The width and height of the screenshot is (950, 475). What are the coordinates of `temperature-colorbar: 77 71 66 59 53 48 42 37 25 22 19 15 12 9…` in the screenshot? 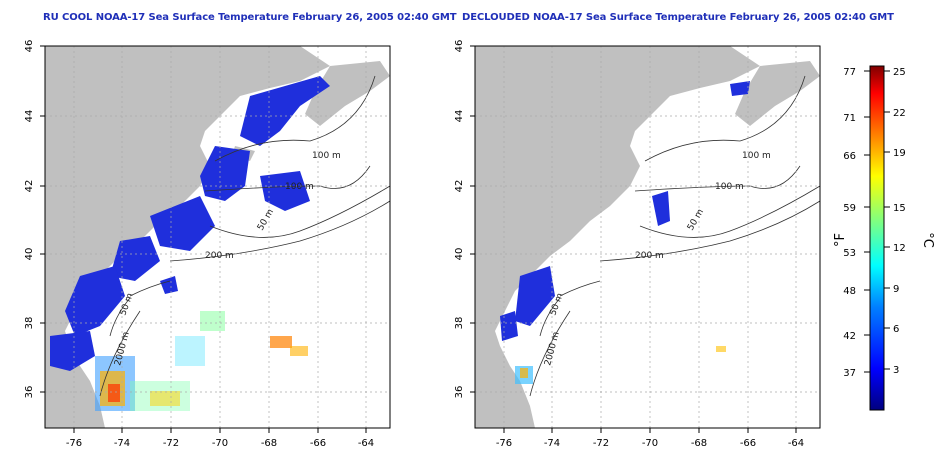 It's located at (884, 238).